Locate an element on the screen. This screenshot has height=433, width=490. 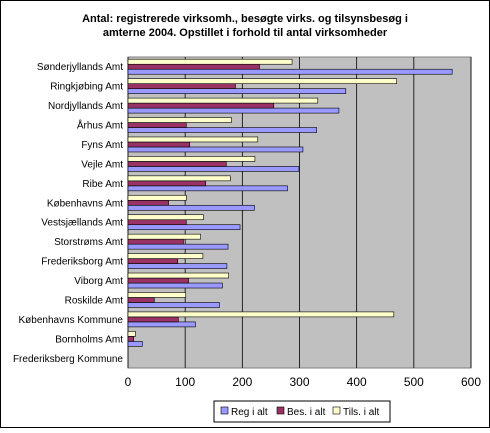
category-label-7: Københavns Amt is located at coordinates (85, 203).